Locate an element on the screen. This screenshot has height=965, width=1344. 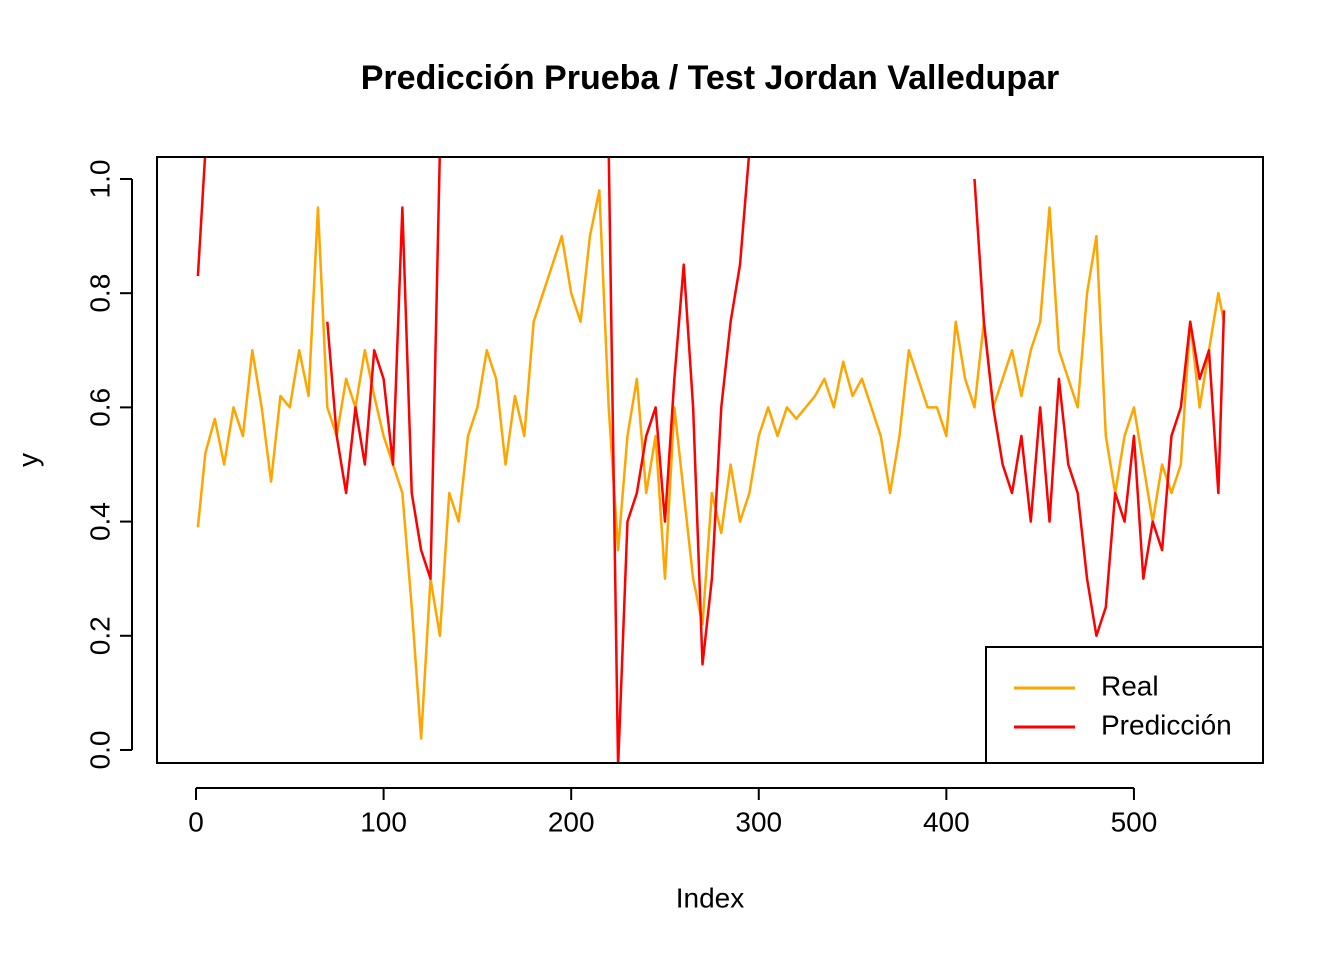
y-tick-label: 0.4 is located at coordinates (99, 521).